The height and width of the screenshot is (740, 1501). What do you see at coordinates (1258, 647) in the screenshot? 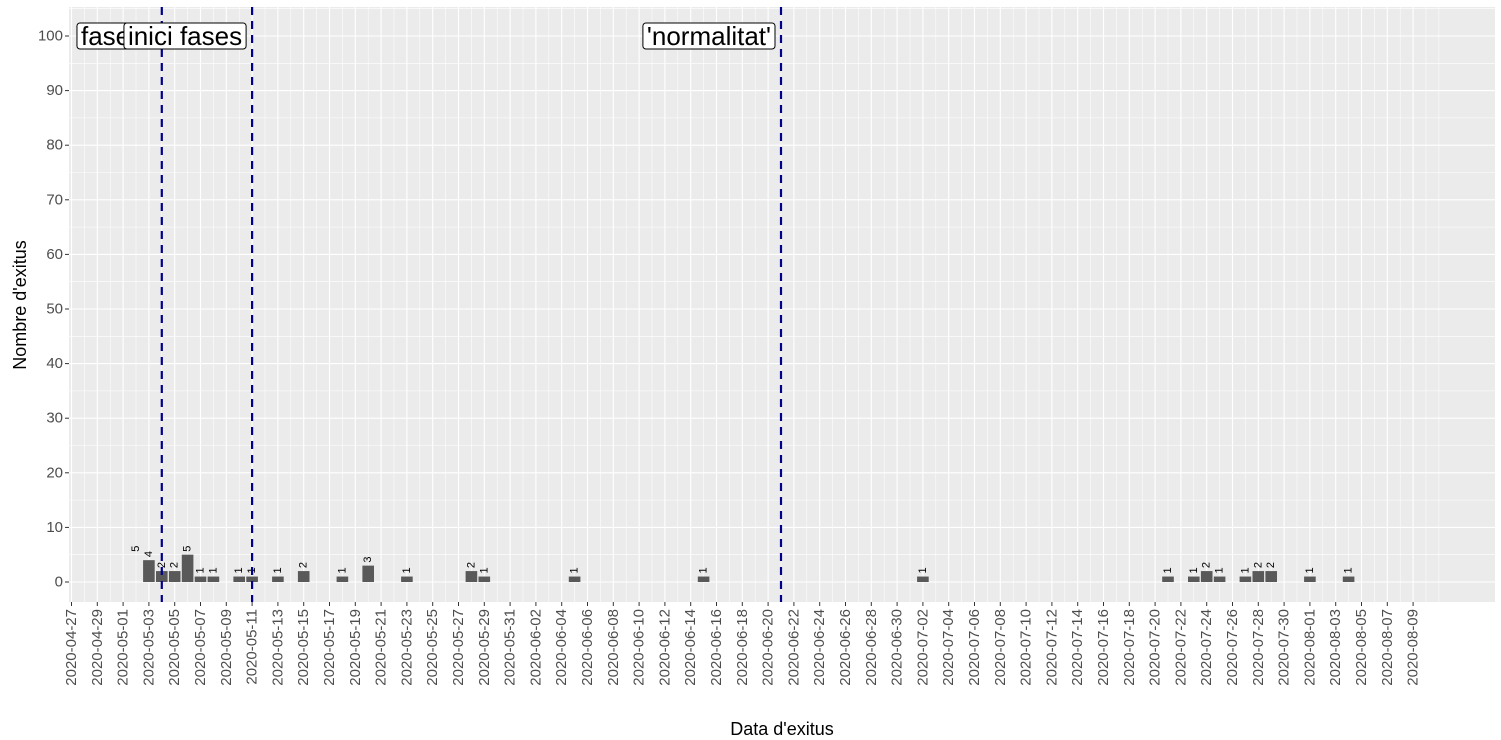
I see `x-tick-label: 2020-07-28` at bounding box center [1258, 647].